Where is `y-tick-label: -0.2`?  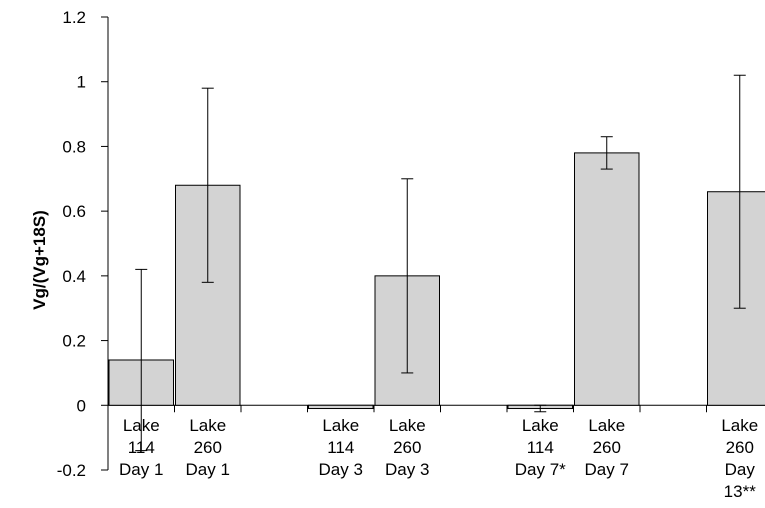
y-tick-label: -0.2 is located at coordinates (71, 470).